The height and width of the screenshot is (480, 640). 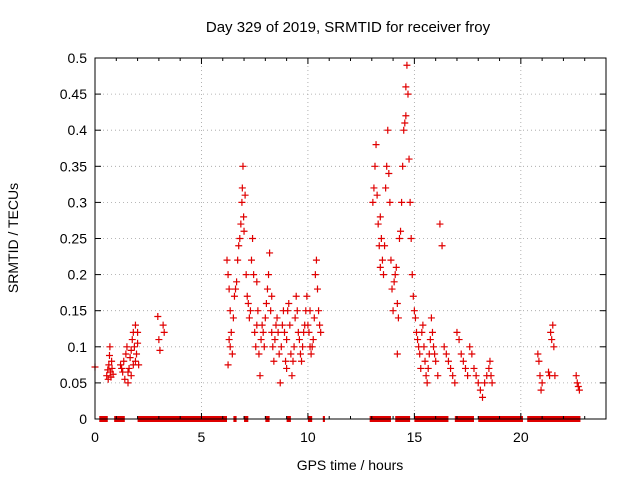 I want to click on y-tick-label: 0.05, so click(x=73, y=383).